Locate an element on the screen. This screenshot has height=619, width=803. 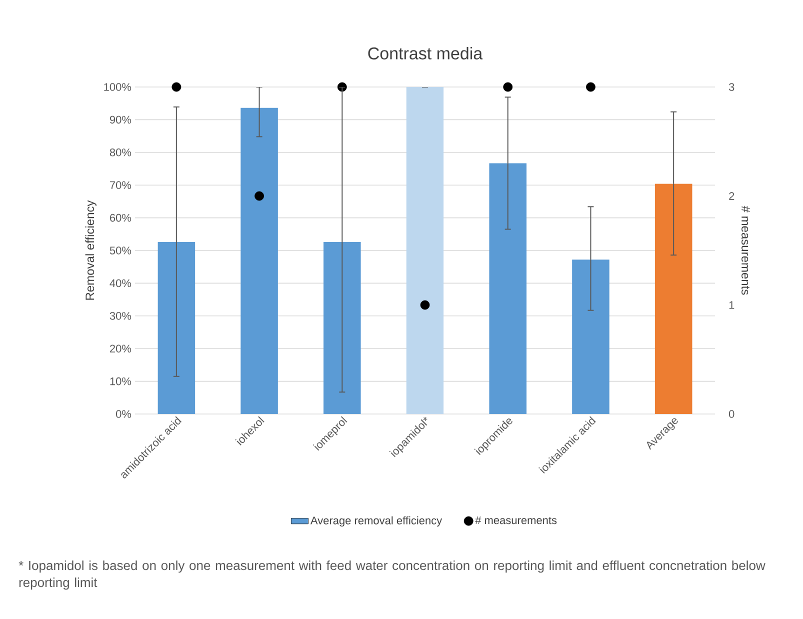
y-tick-label: 20% is located at coordinates (121, 348).